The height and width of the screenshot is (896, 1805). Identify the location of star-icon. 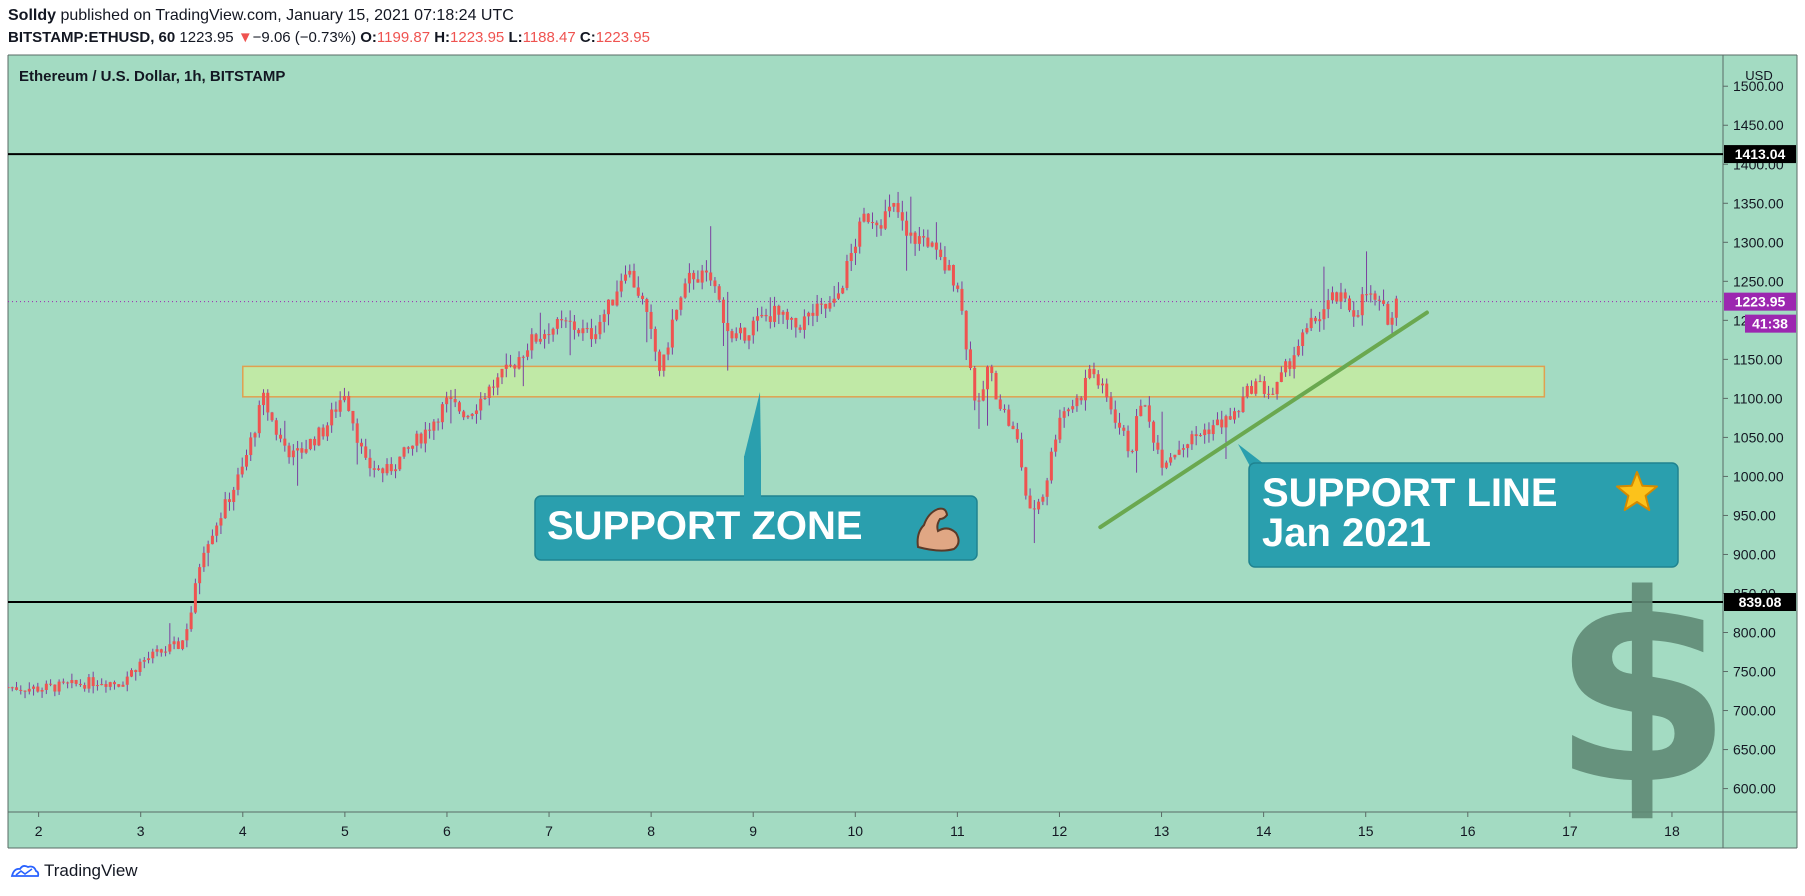
(1637, 491).